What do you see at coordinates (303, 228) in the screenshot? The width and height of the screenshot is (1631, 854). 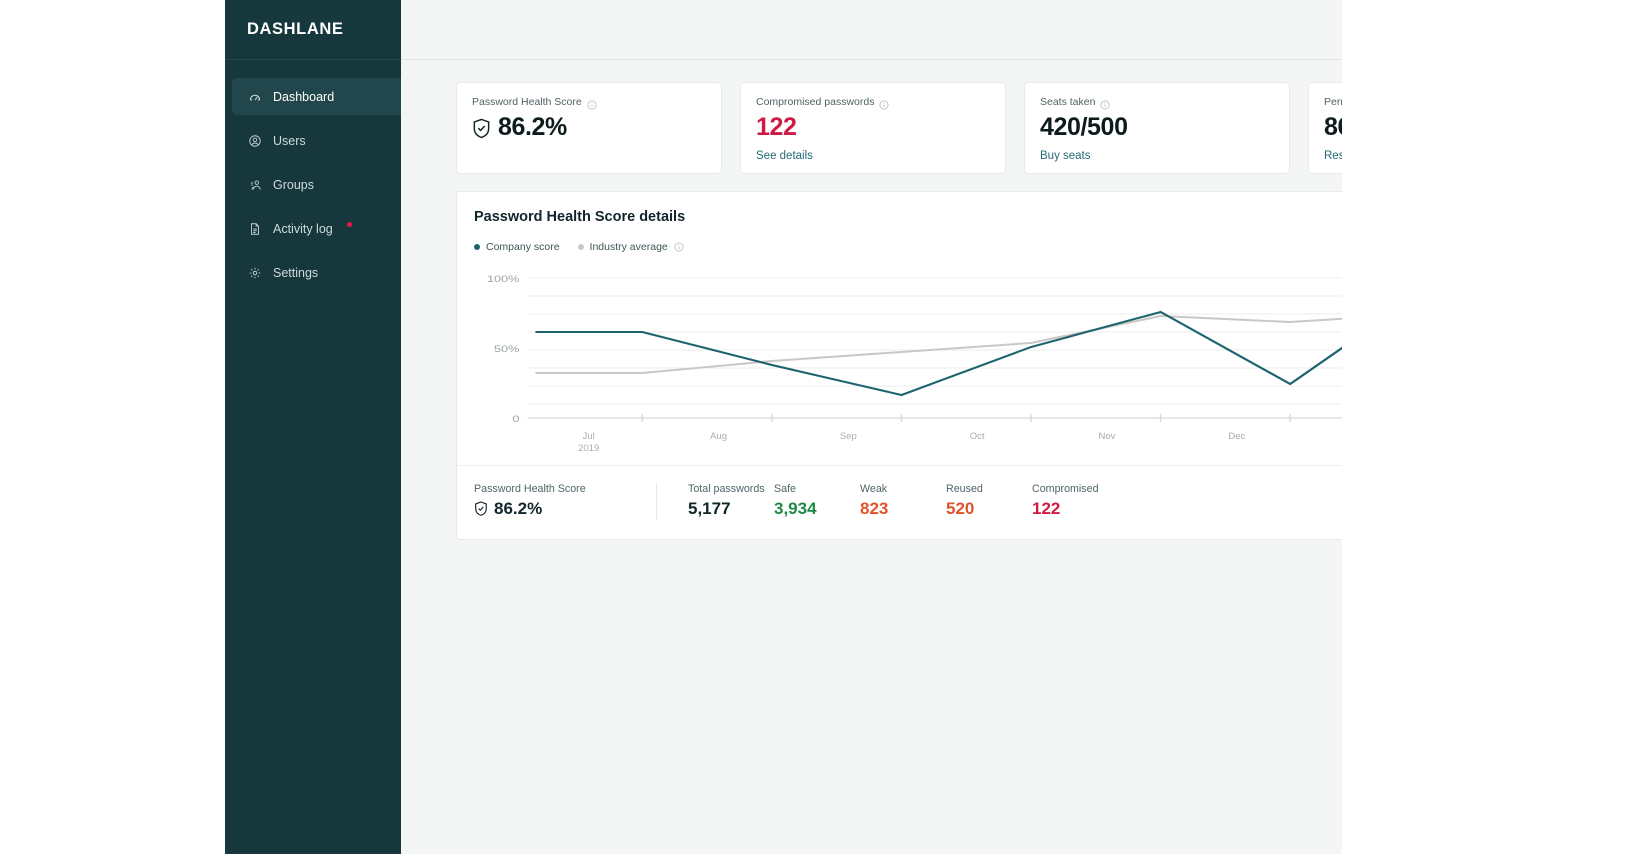 I see `sidebar-item-label: Activity log` at bounding box center [303, 228].